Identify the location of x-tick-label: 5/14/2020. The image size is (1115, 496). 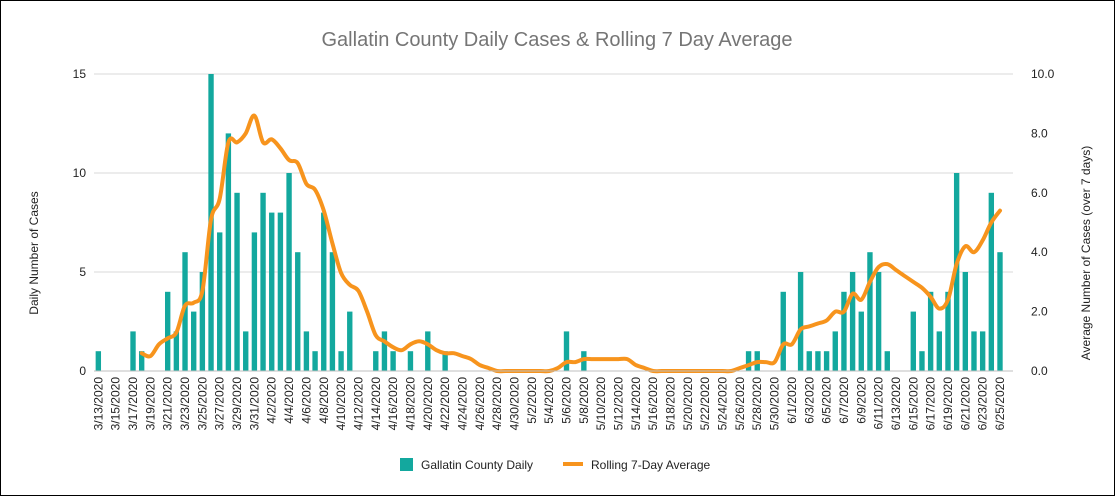
(636, 404).